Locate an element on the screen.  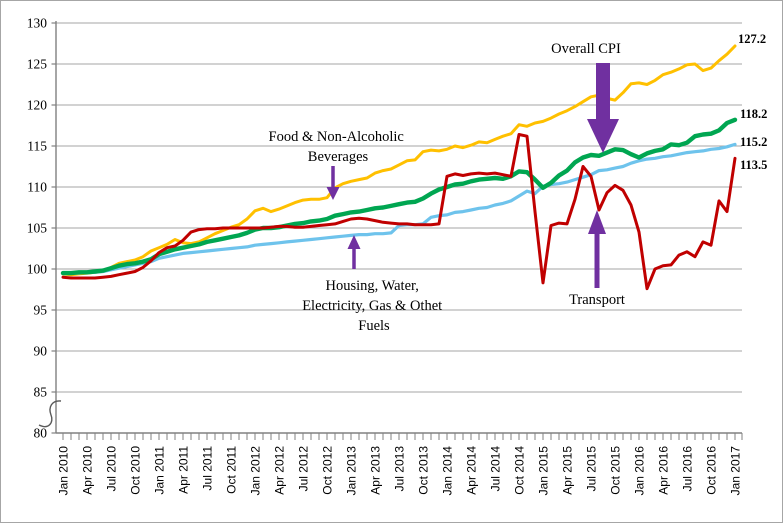
y-tick-label-125: 125 is located at coordinates (37, 64).